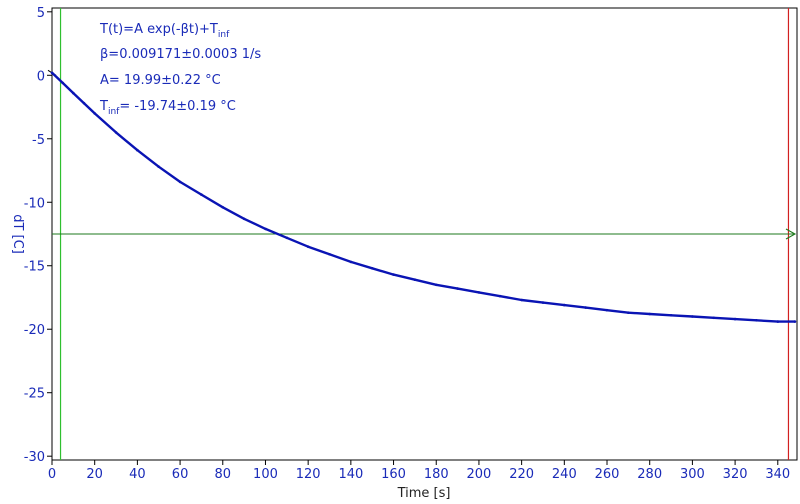 The height and width of the screenshot is (504, 800). Describe the element at coordinates (38, 235) in the screenshot. I see `y-axis-ticks: 5 0 -5 -10 -15 -20 -25 -30` at that location.